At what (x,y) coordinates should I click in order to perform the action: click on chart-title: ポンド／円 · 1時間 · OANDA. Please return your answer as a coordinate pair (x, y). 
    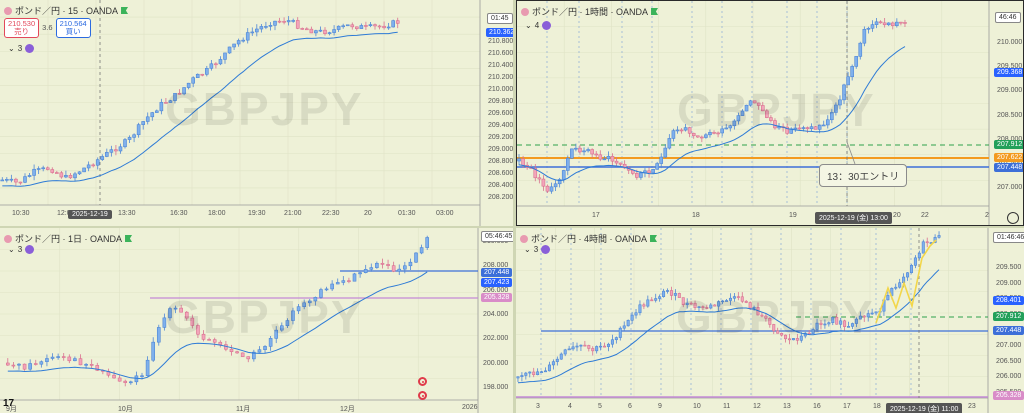
    Looking at the image, I should click on (590, 12).